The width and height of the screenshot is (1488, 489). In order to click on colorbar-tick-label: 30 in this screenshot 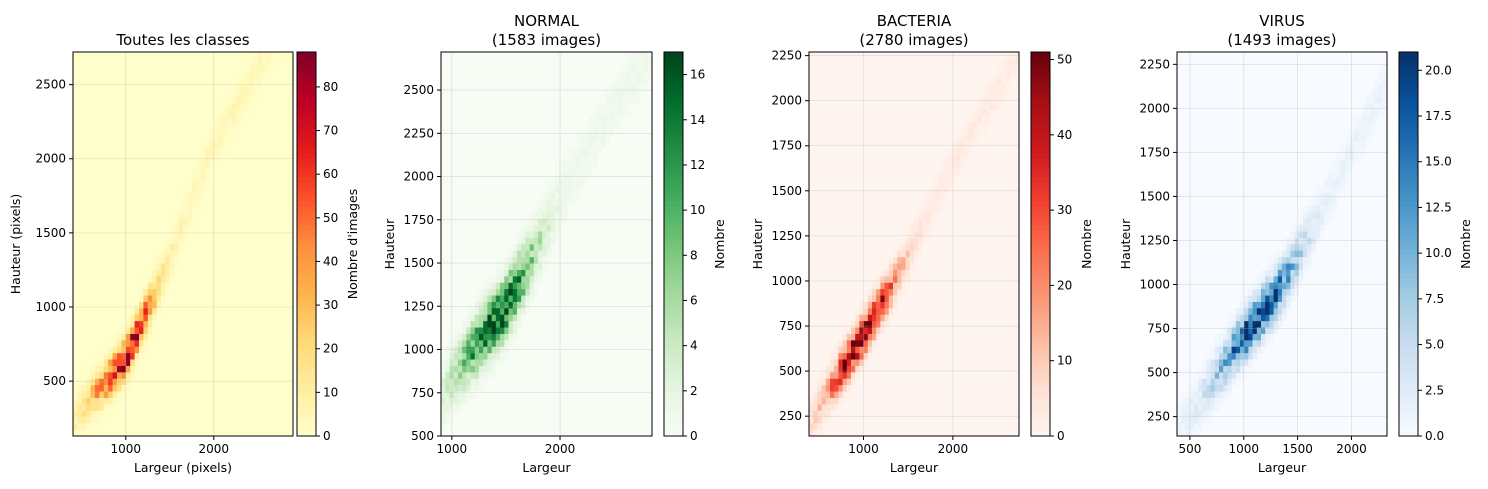, I will do `click(330, 305)`.